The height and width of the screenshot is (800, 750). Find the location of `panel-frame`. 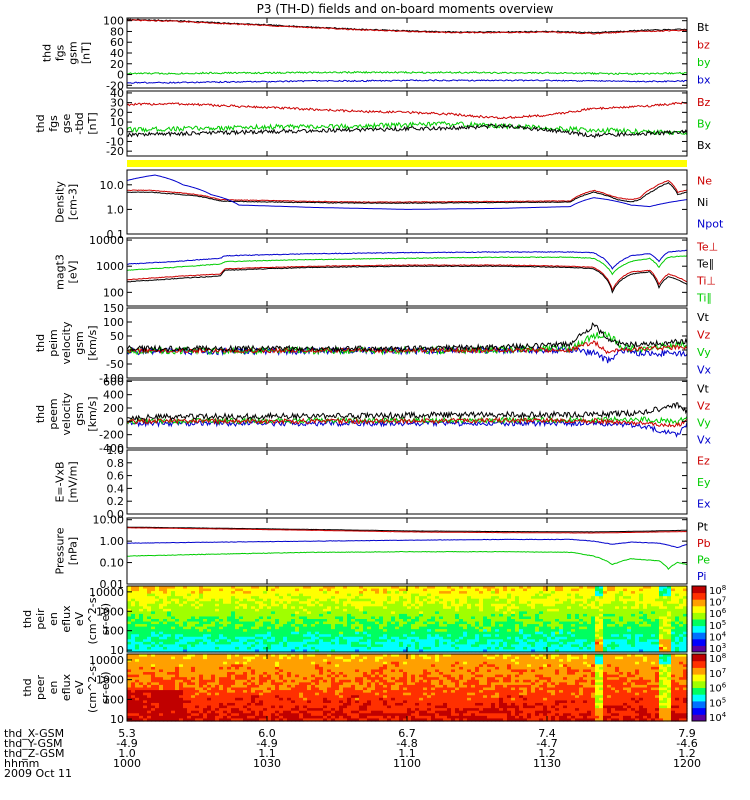

panel-frame is located at coordinates (407, 53).